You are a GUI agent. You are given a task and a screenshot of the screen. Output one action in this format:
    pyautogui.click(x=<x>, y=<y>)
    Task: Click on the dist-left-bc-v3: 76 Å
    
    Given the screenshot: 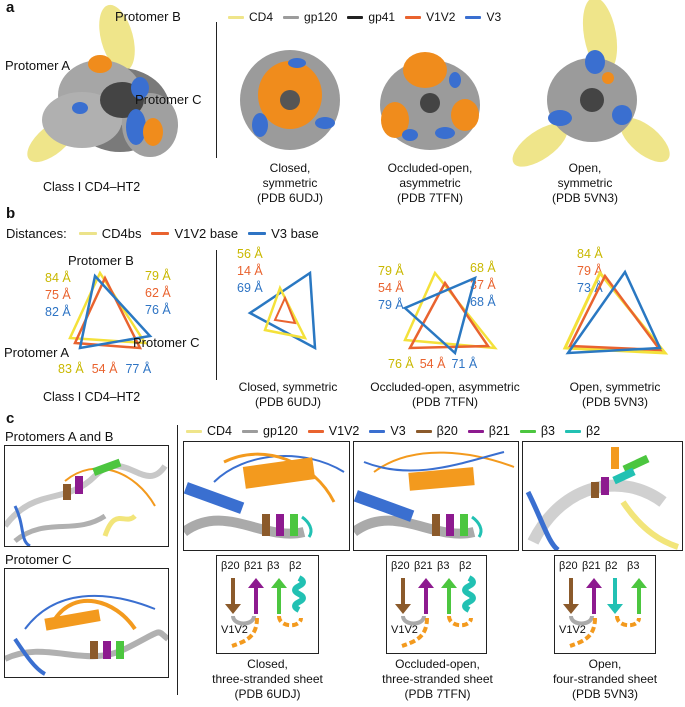 What is the action you would take?
    pyautogui.click(x=158, y=310)
    